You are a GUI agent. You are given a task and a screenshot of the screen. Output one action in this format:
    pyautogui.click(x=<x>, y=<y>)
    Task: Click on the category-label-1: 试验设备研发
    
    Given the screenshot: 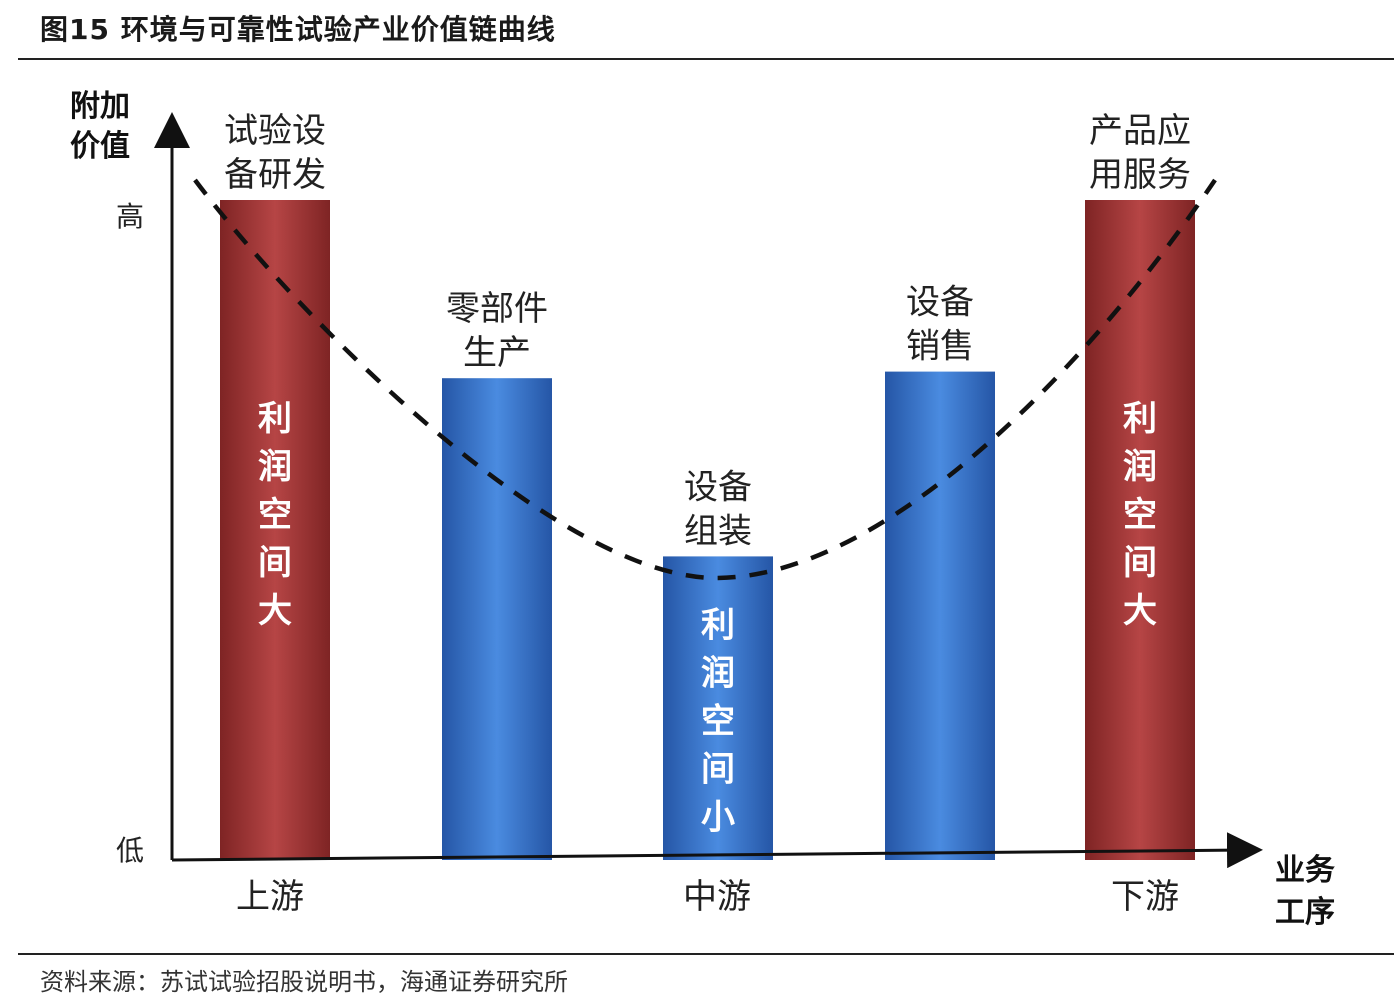 What is the action you would take?
    pyautogui.click(x=275, y=153)
    